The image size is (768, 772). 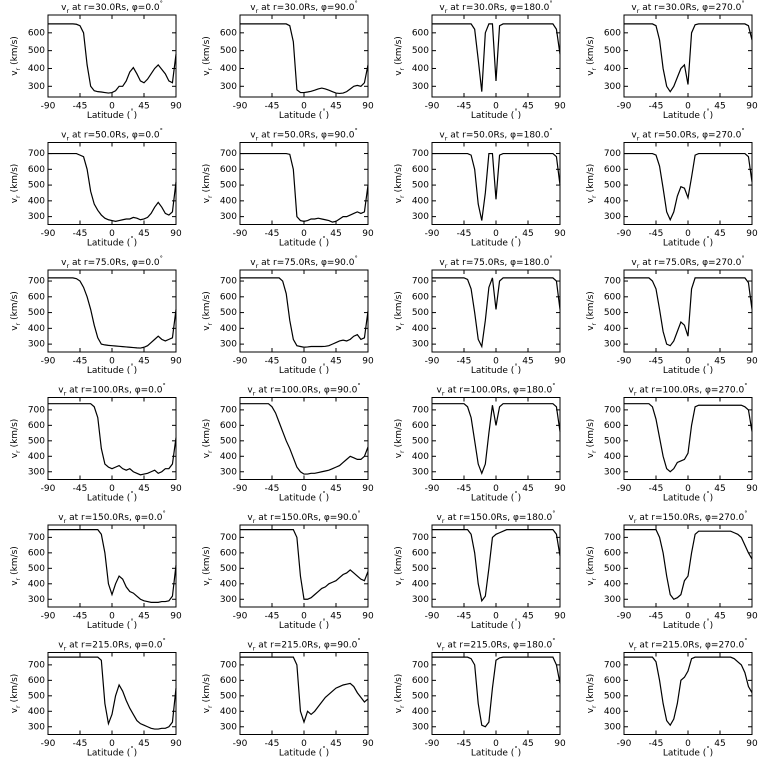 I want to click on panel-title: vr at r=75.0Rs, φ=90.0°, so click(x=304, y=262).